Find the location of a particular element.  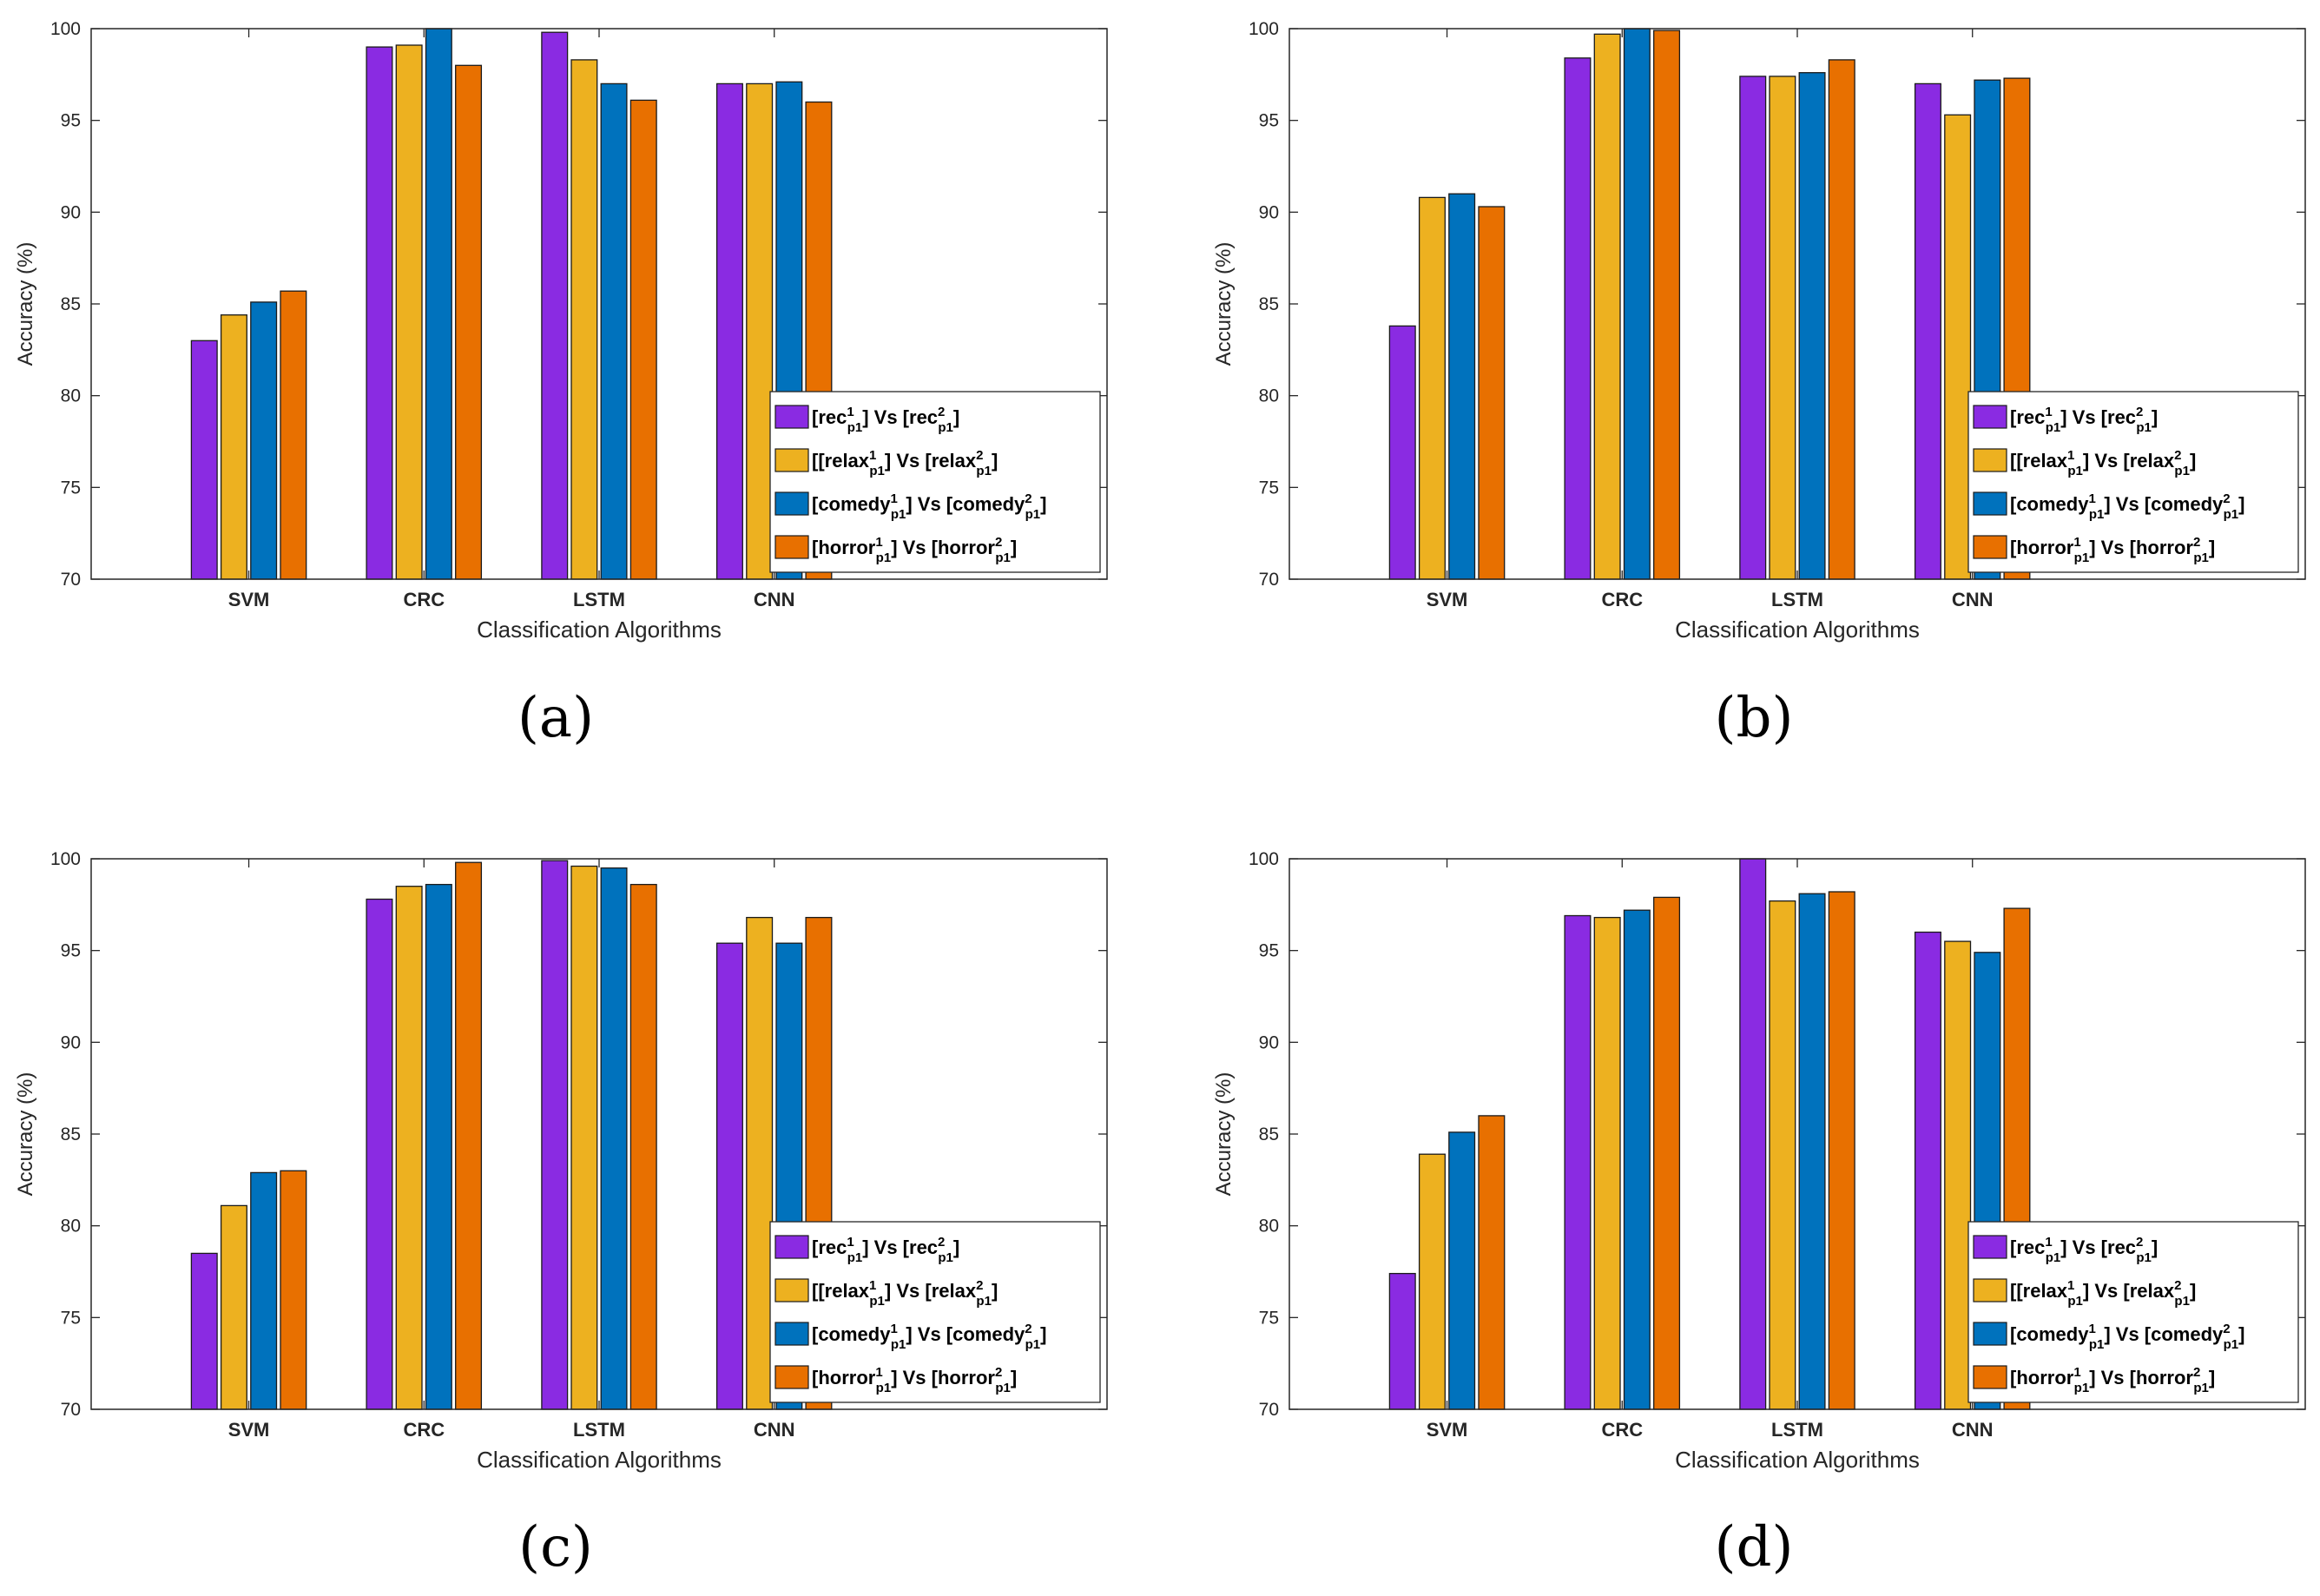

y-tick-label: 75 is located at coordinates (1269, 1318).